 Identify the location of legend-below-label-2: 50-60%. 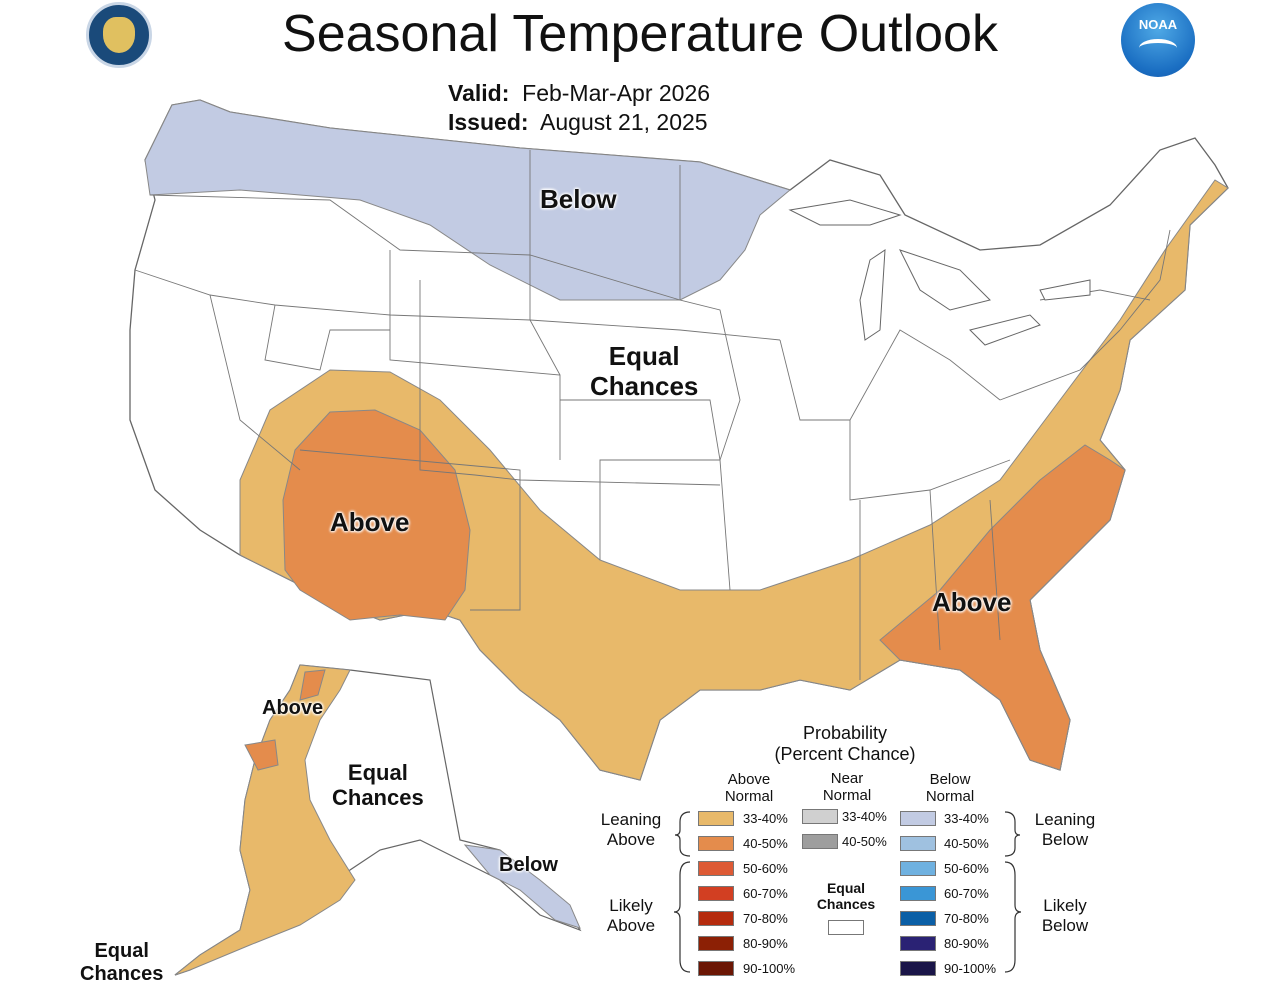
(966, 868).